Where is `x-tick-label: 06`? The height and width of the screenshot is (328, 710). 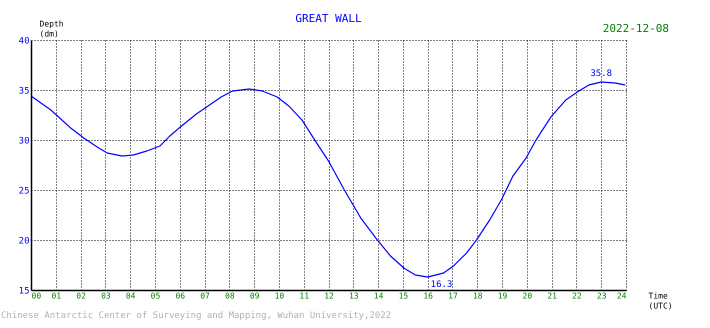 x-tick-label: 06 is located at coordinates (180, 296).